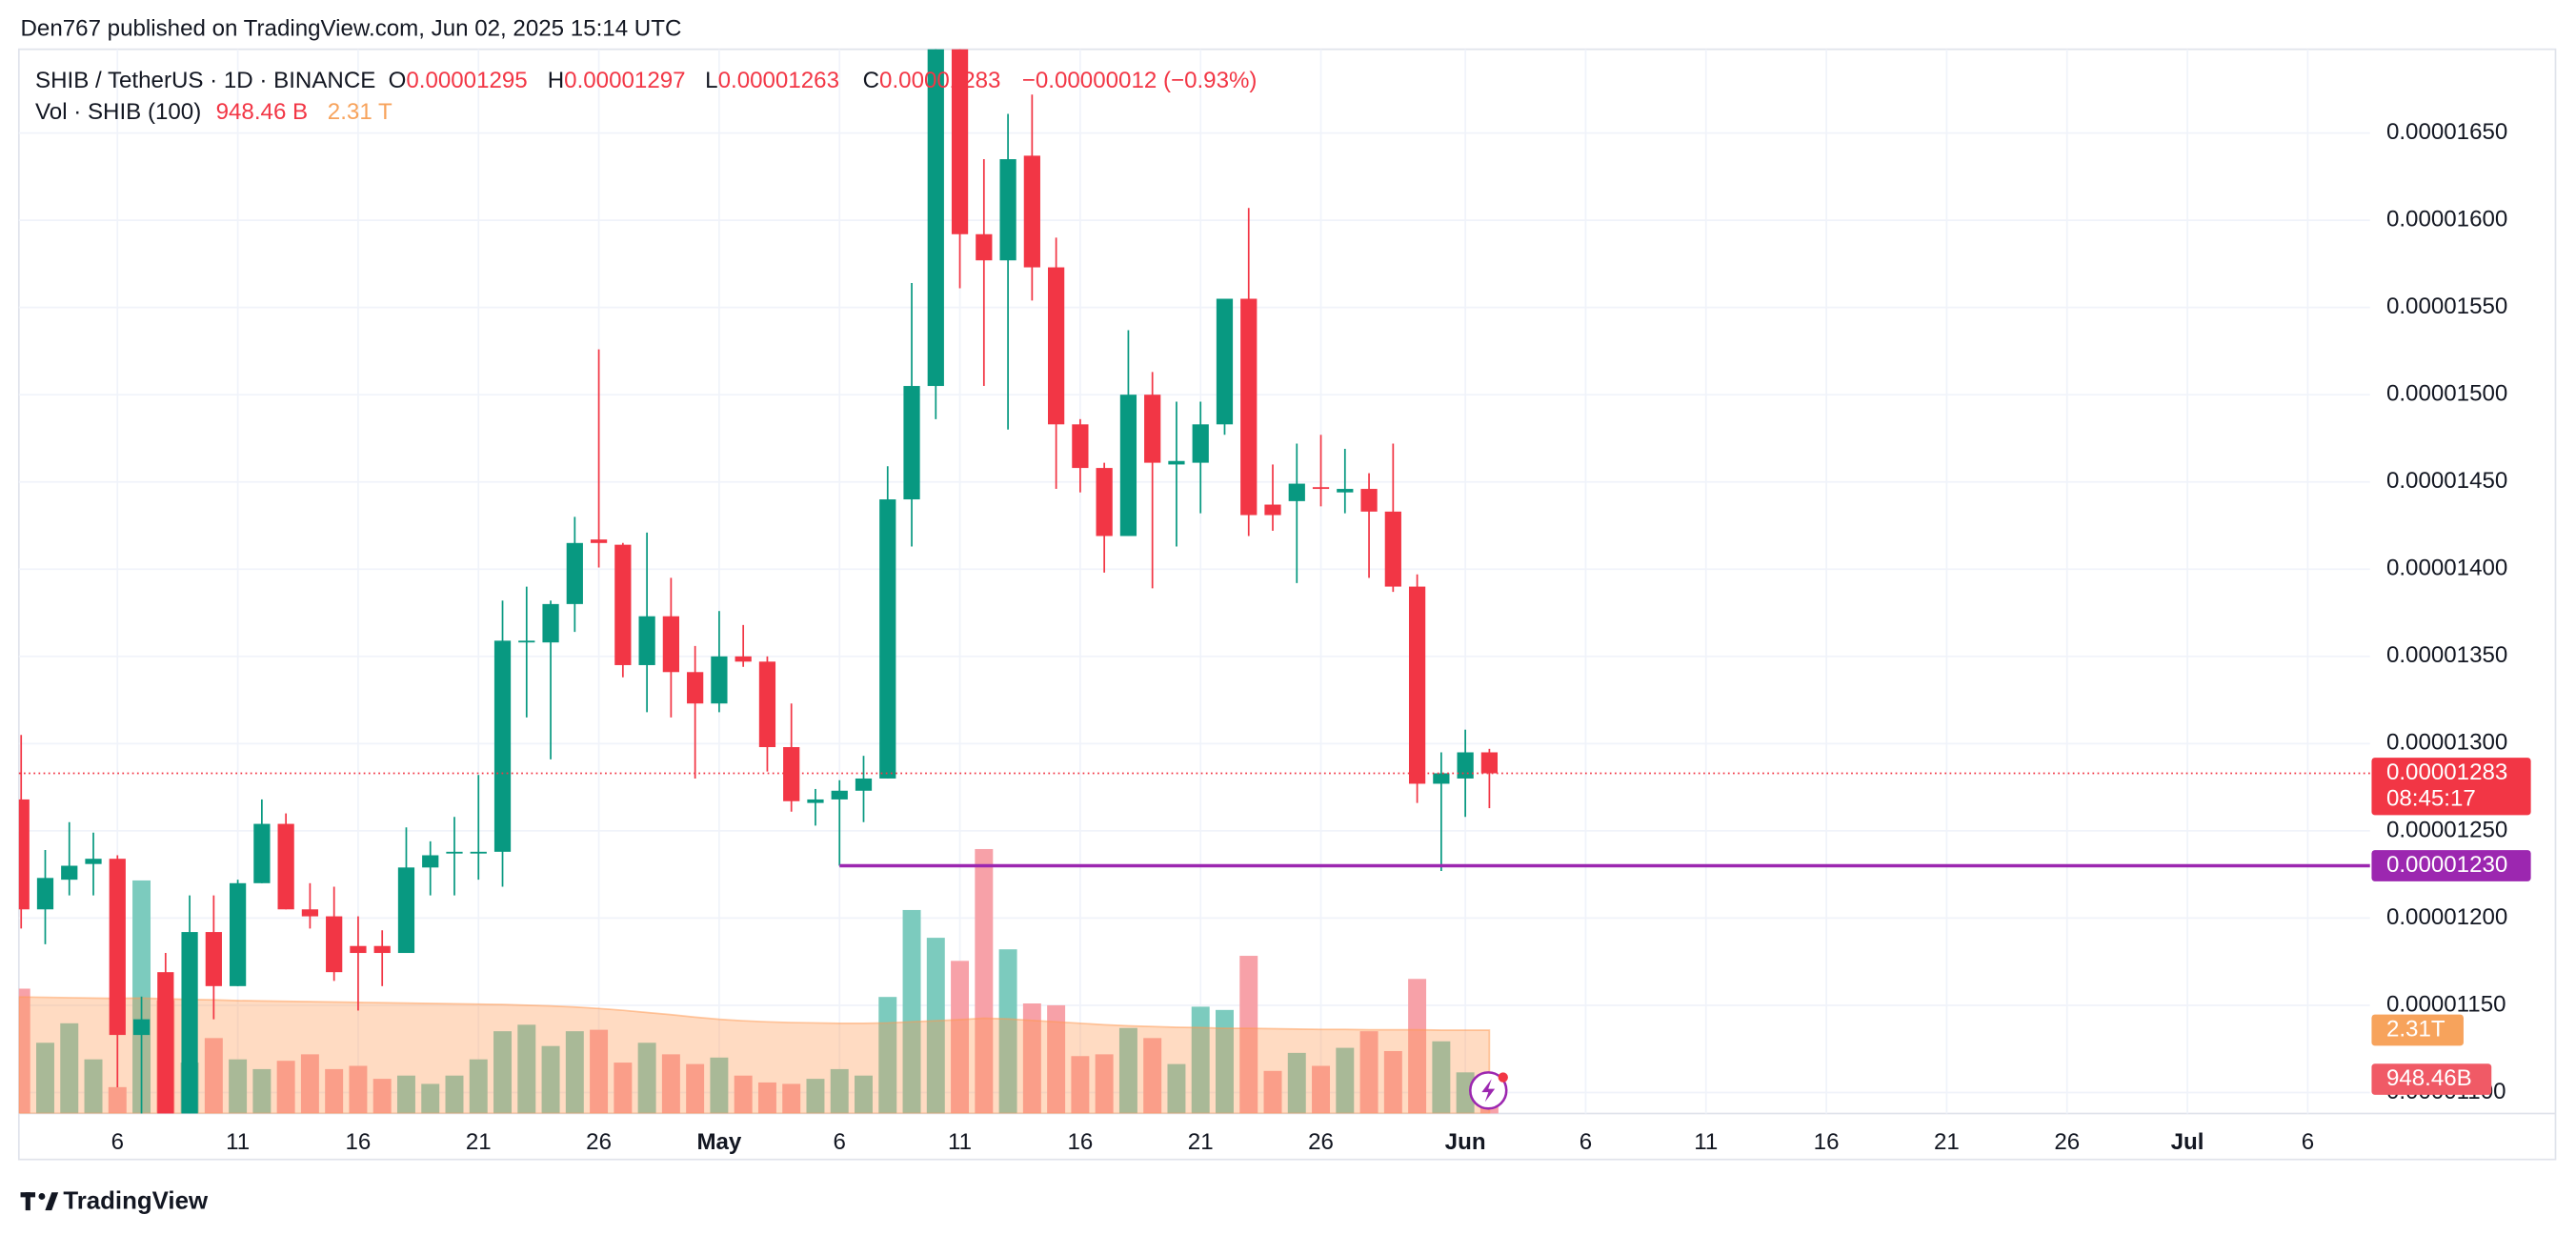 The image size is (2576, 1235). Describe the element at coordinates (1140, 81) in the screenshot. I see `change: −0.00000012 (−0.93%)` at that location.